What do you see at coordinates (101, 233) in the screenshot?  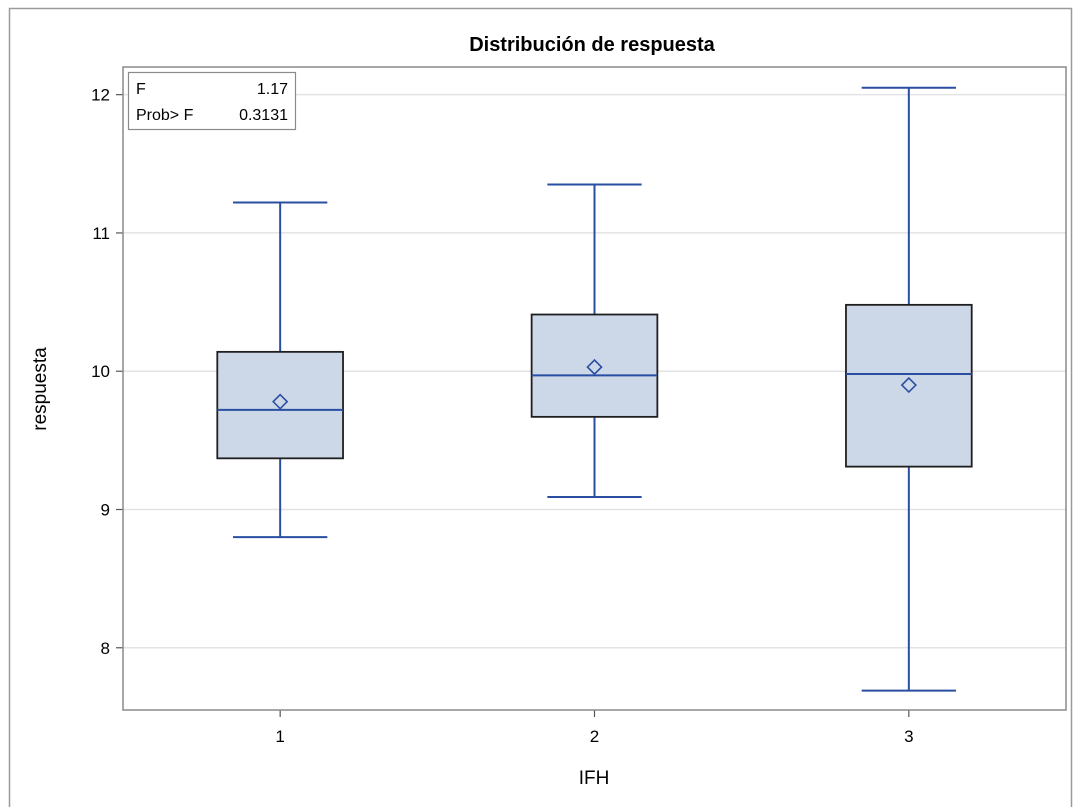 I see `y-tick-label: 11` at bounding box center [101, 233].